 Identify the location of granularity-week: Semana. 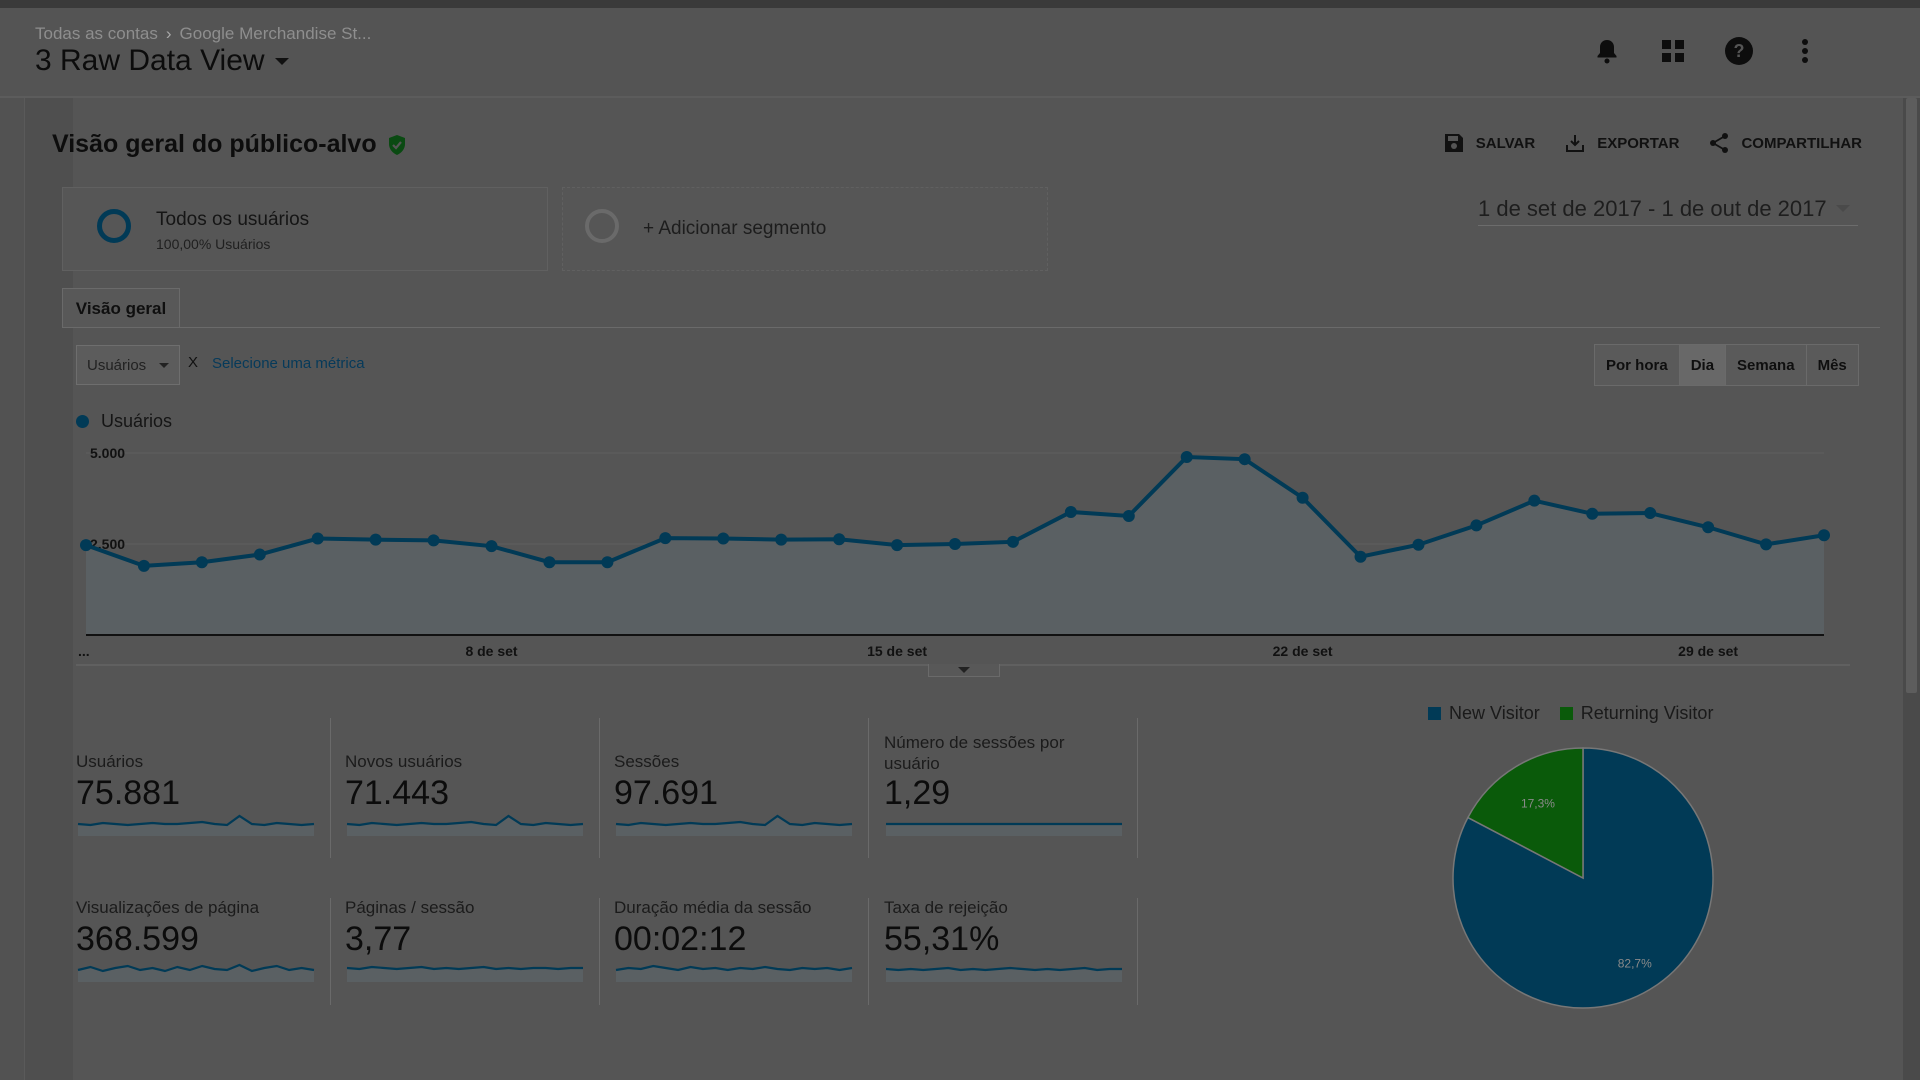
(1766, 365).